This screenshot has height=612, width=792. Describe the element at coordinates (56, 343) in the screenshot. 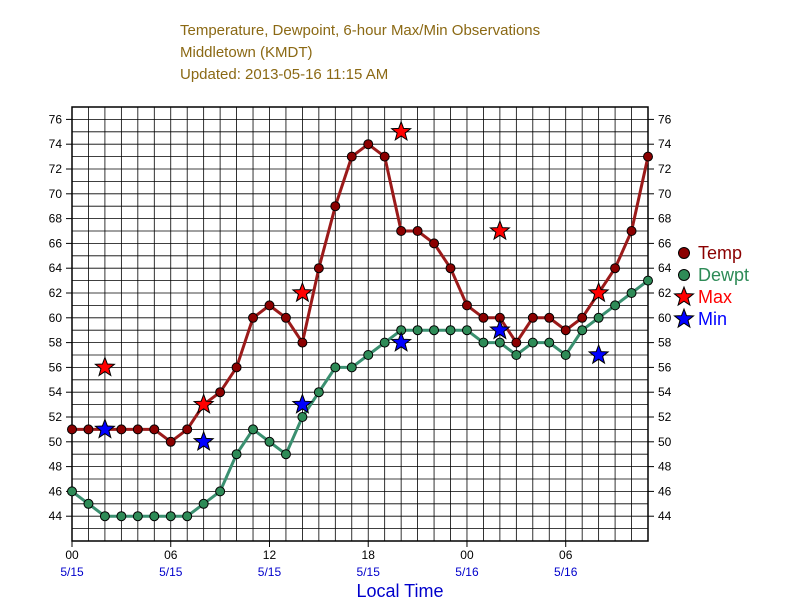

I see `y-tick-label-left: 58` at that location.